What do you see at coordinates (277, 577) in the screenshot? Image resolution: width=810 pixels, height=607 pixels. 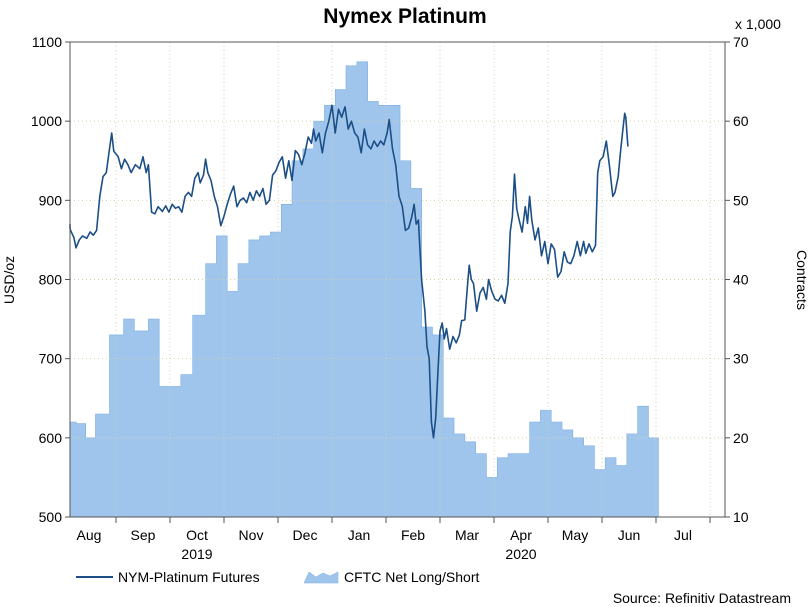 I see `legend: NYM-Platinum Futures CFTC Net Long/Short` at bounding box center [277, 577].